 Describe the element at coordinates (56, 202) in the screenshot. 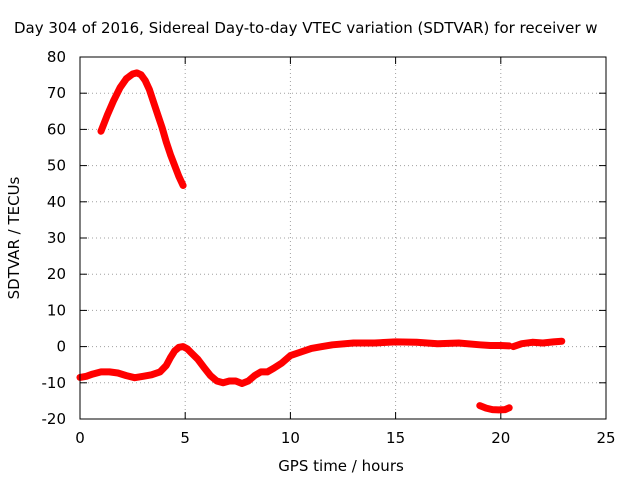

I see `y-tick-label: 40` at that location.